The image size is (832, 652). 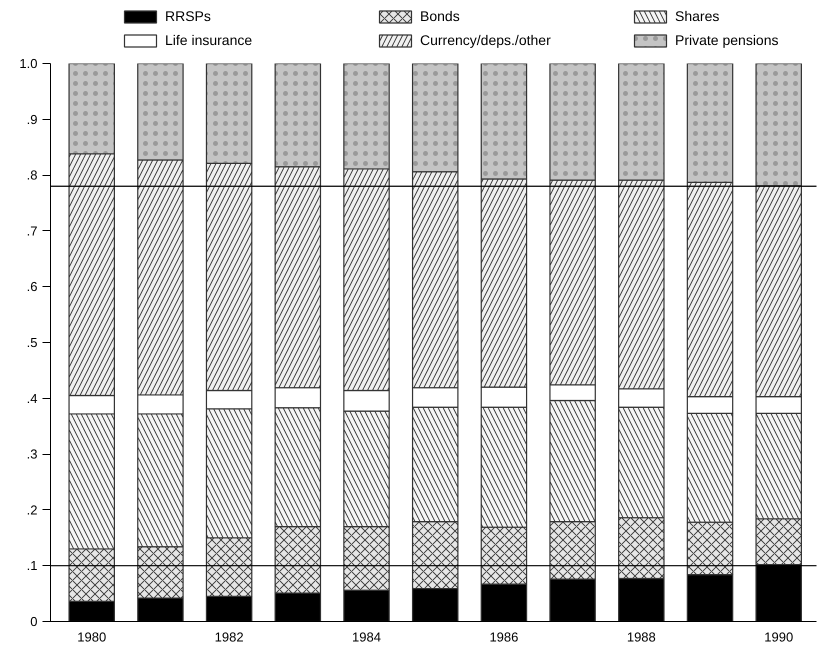 What do you see at coordinates (32, 175) in the screenshot?
I see `y-tick-label: .8` at bounding box center [32, 175].